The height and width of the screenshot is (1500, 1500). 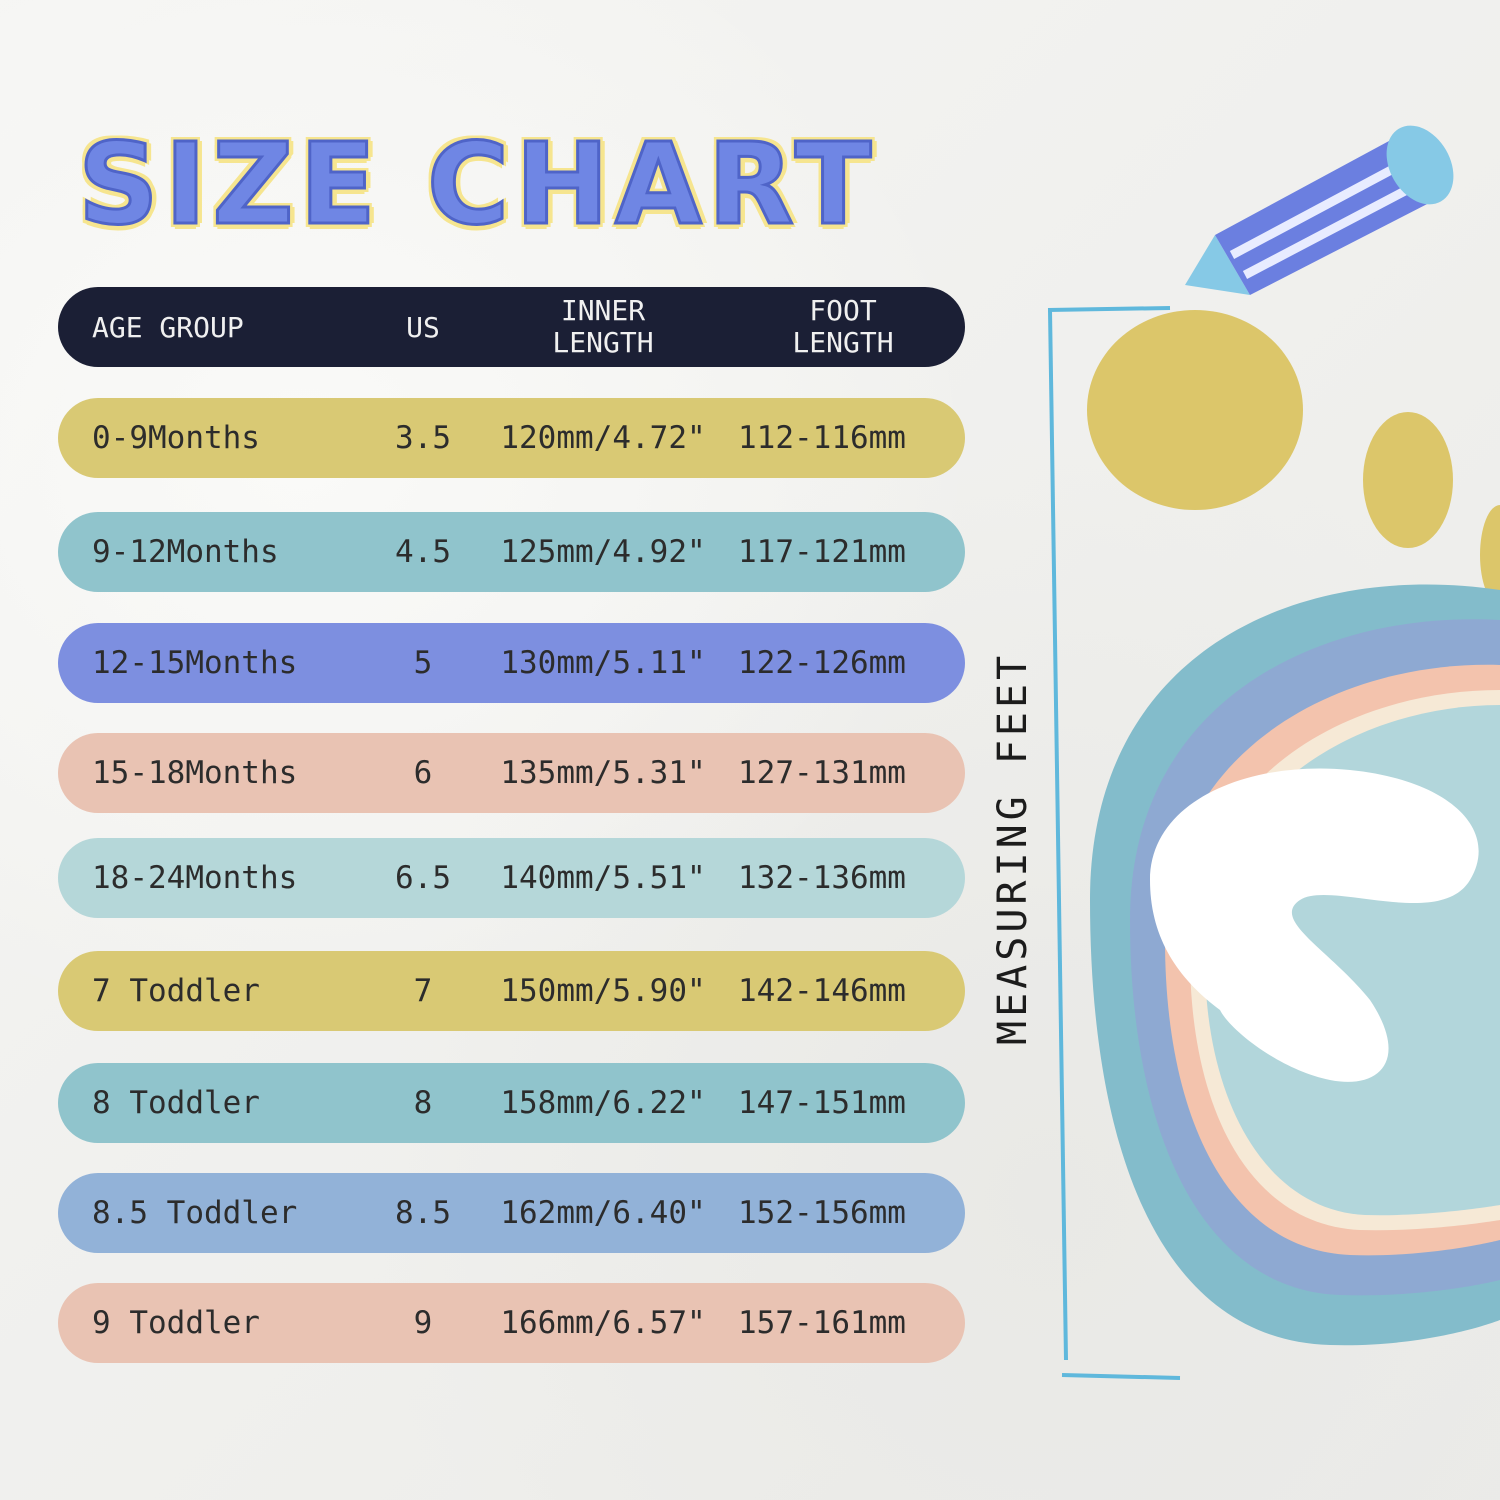 I want to click on header-foot-line1: FOOT, so click(x=843, y=310).